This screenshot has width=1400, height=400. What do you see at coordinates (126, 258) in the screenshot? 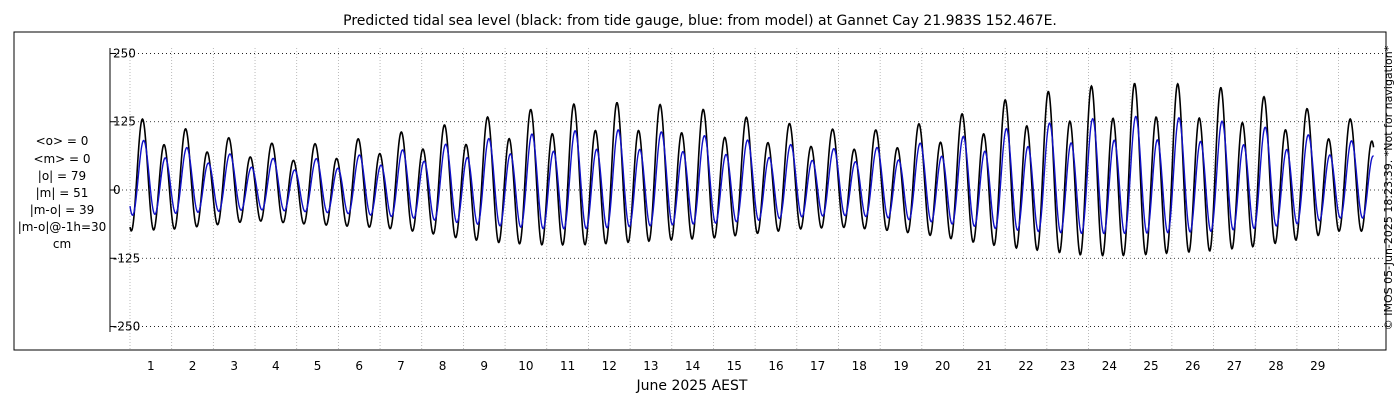
I see `y-tick-label: -125` at bounding box center [126, 258].